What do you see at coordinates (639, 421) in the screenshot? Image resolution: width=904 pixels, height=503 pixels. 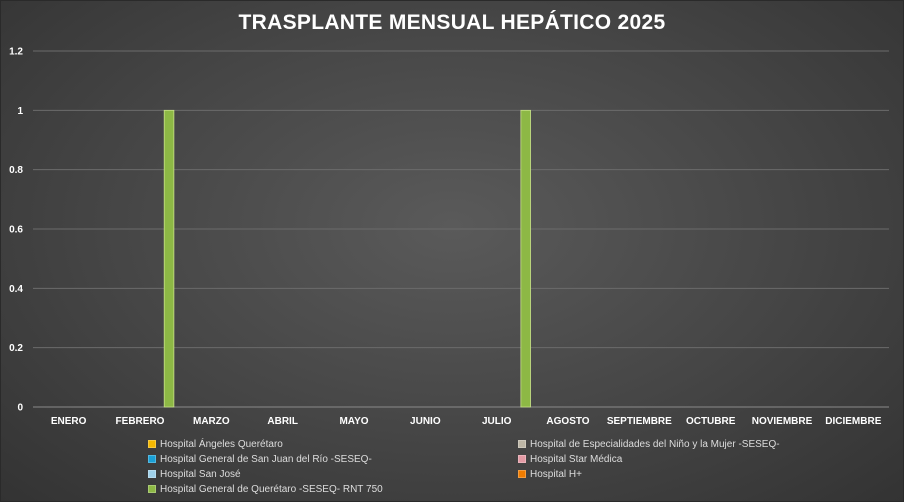 I see `x-tick-label: SEPTIEMBRE` at bounding box center [639, 421].